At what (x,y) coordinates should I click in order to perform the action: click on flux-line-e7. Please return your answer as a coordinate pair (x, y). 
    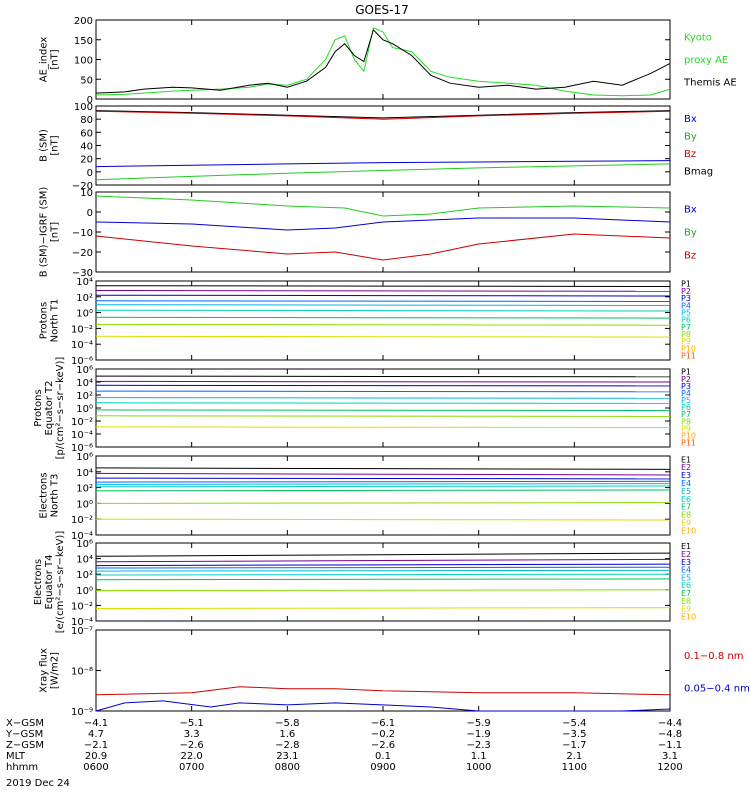
    Looking at the image, I should click on (383, 490).